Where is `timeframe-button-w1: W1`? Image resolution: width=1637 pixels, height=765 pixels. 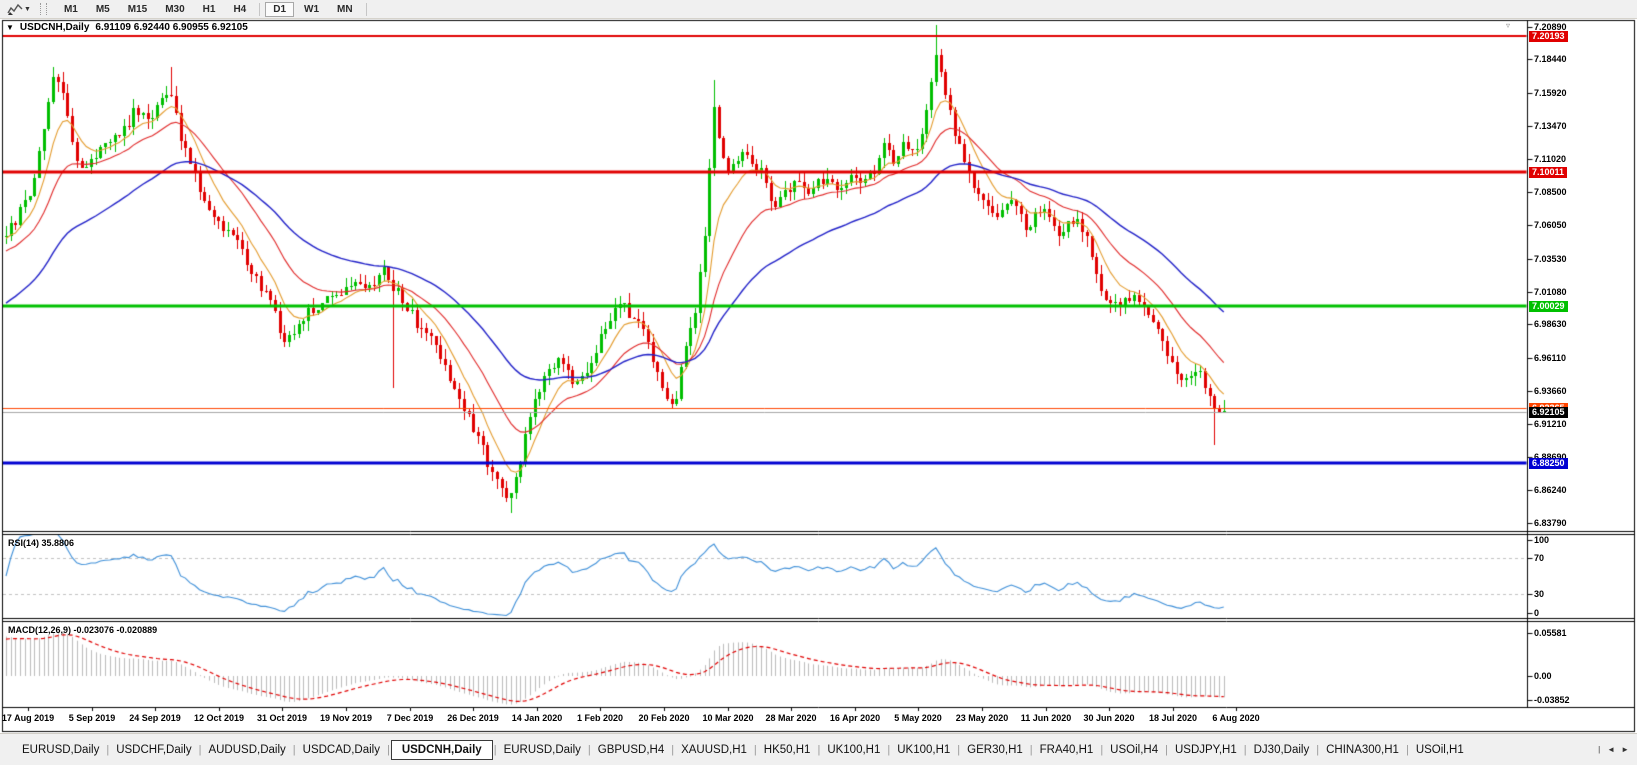
timeframe-button-w1: W1 is located at coordinates (312, 9).